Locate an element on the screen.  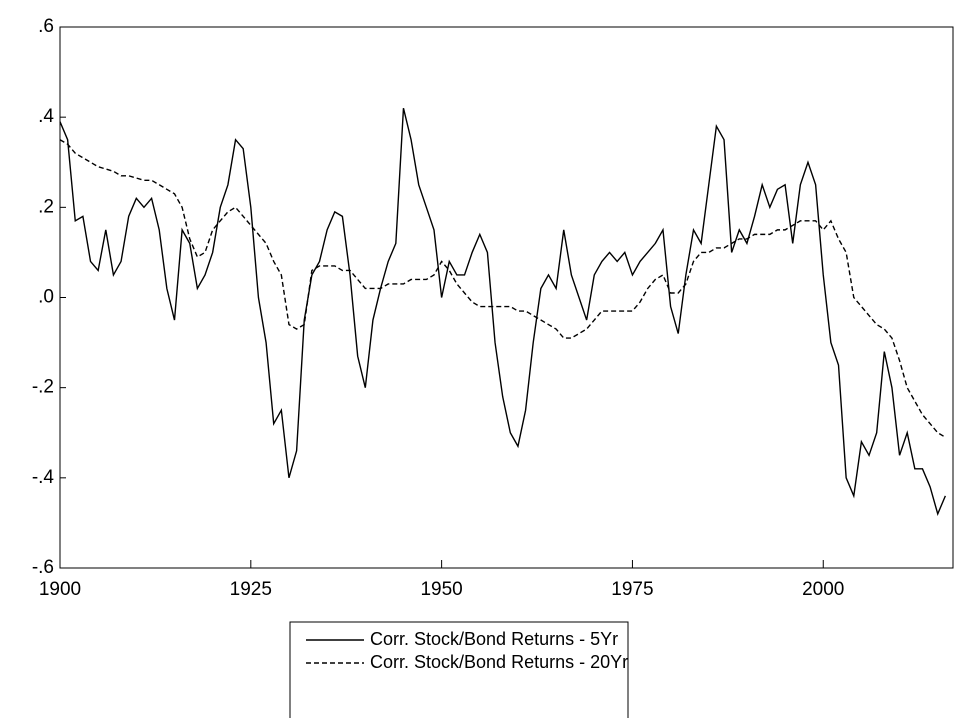
y-tick-label: -.6 is located at coordinates (43, 567).